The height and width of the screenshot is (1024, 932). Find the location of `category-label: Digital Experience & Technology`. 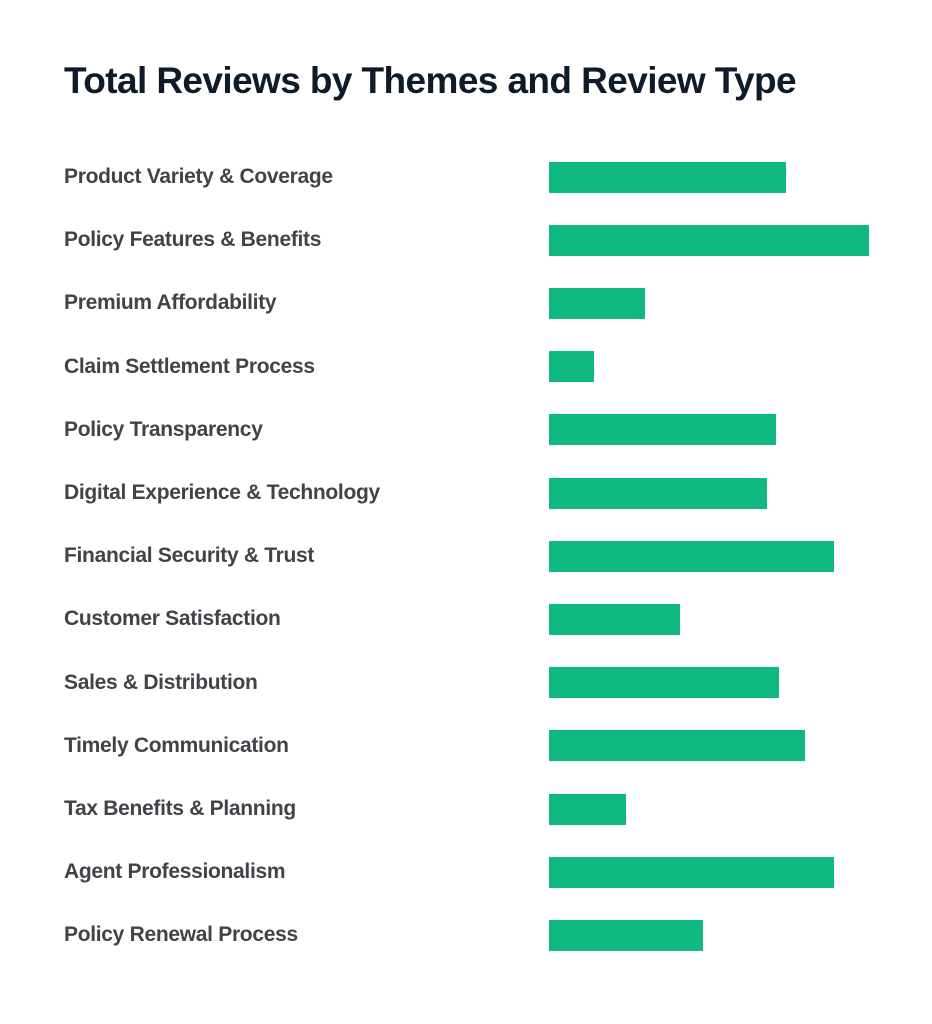

category-label: Digital Experience & Technology is located at coordinates (222, 492).